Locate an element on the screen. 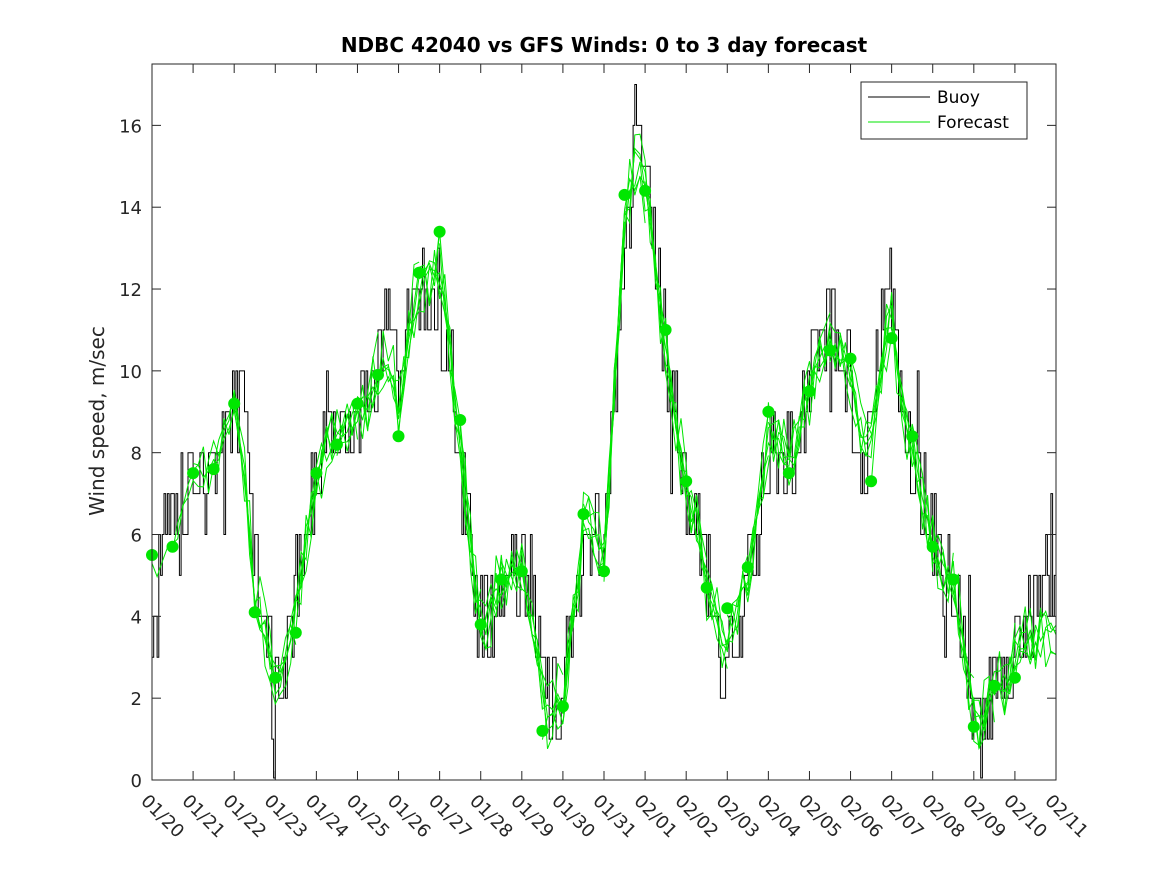 This screenshot has width=1167, height=875. legend-buoy-label: Buoy is located at coordinates (958, 98).